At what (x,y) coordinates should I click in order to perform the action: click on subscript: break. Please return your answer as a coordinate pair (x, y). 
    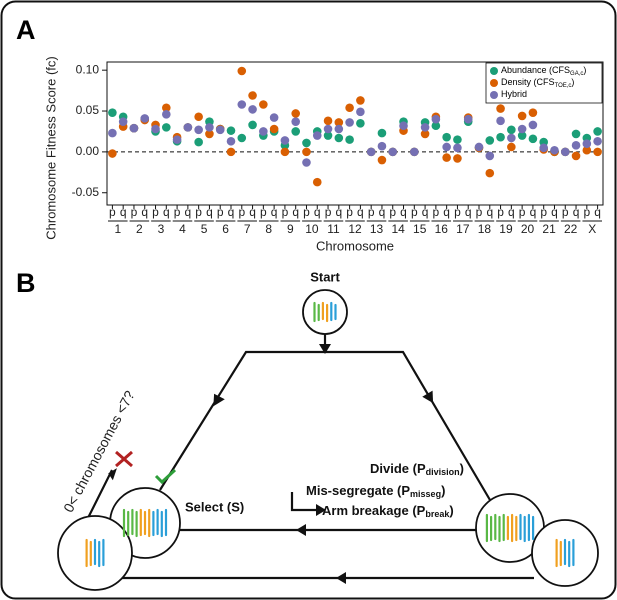
    Looking at the image, I should click on (437, 514).